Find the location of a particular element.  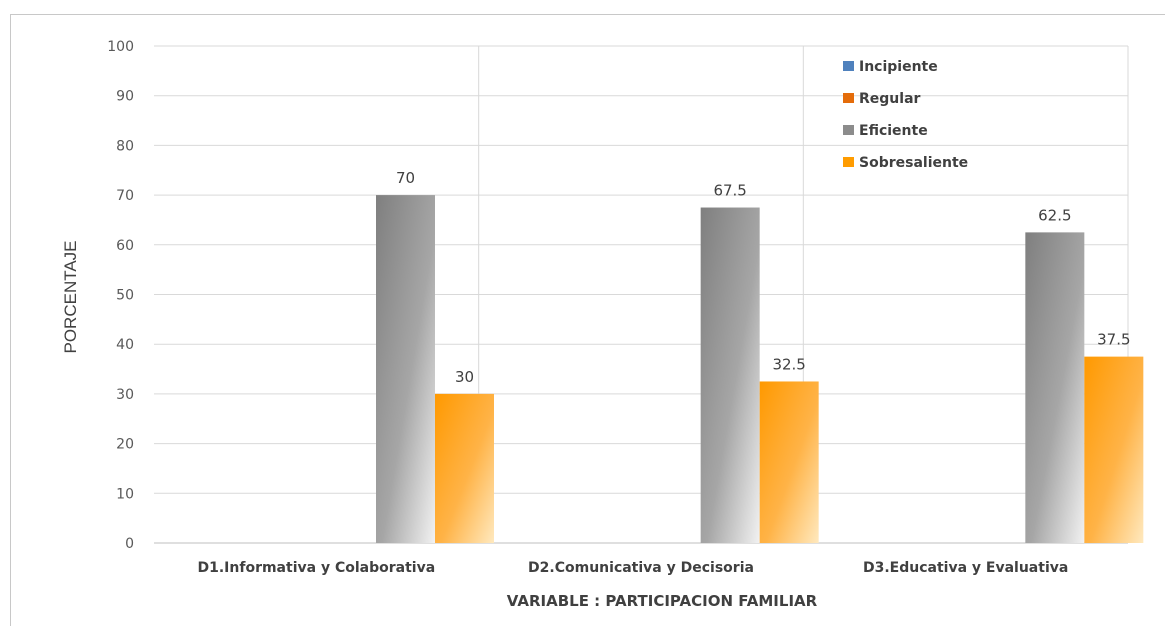

x-category-label: D3.Educativa y Evaluativa is located at coordinates (965, 568).